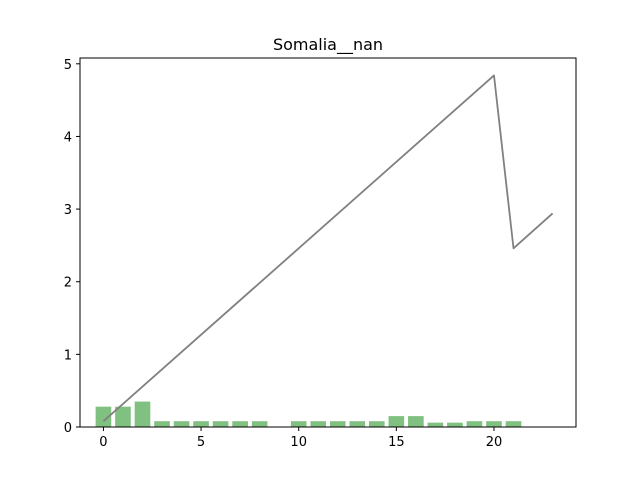  Describe the element at coordinates (103, 442) in the screenshot. I see `x-tick-label: 0` at that location.